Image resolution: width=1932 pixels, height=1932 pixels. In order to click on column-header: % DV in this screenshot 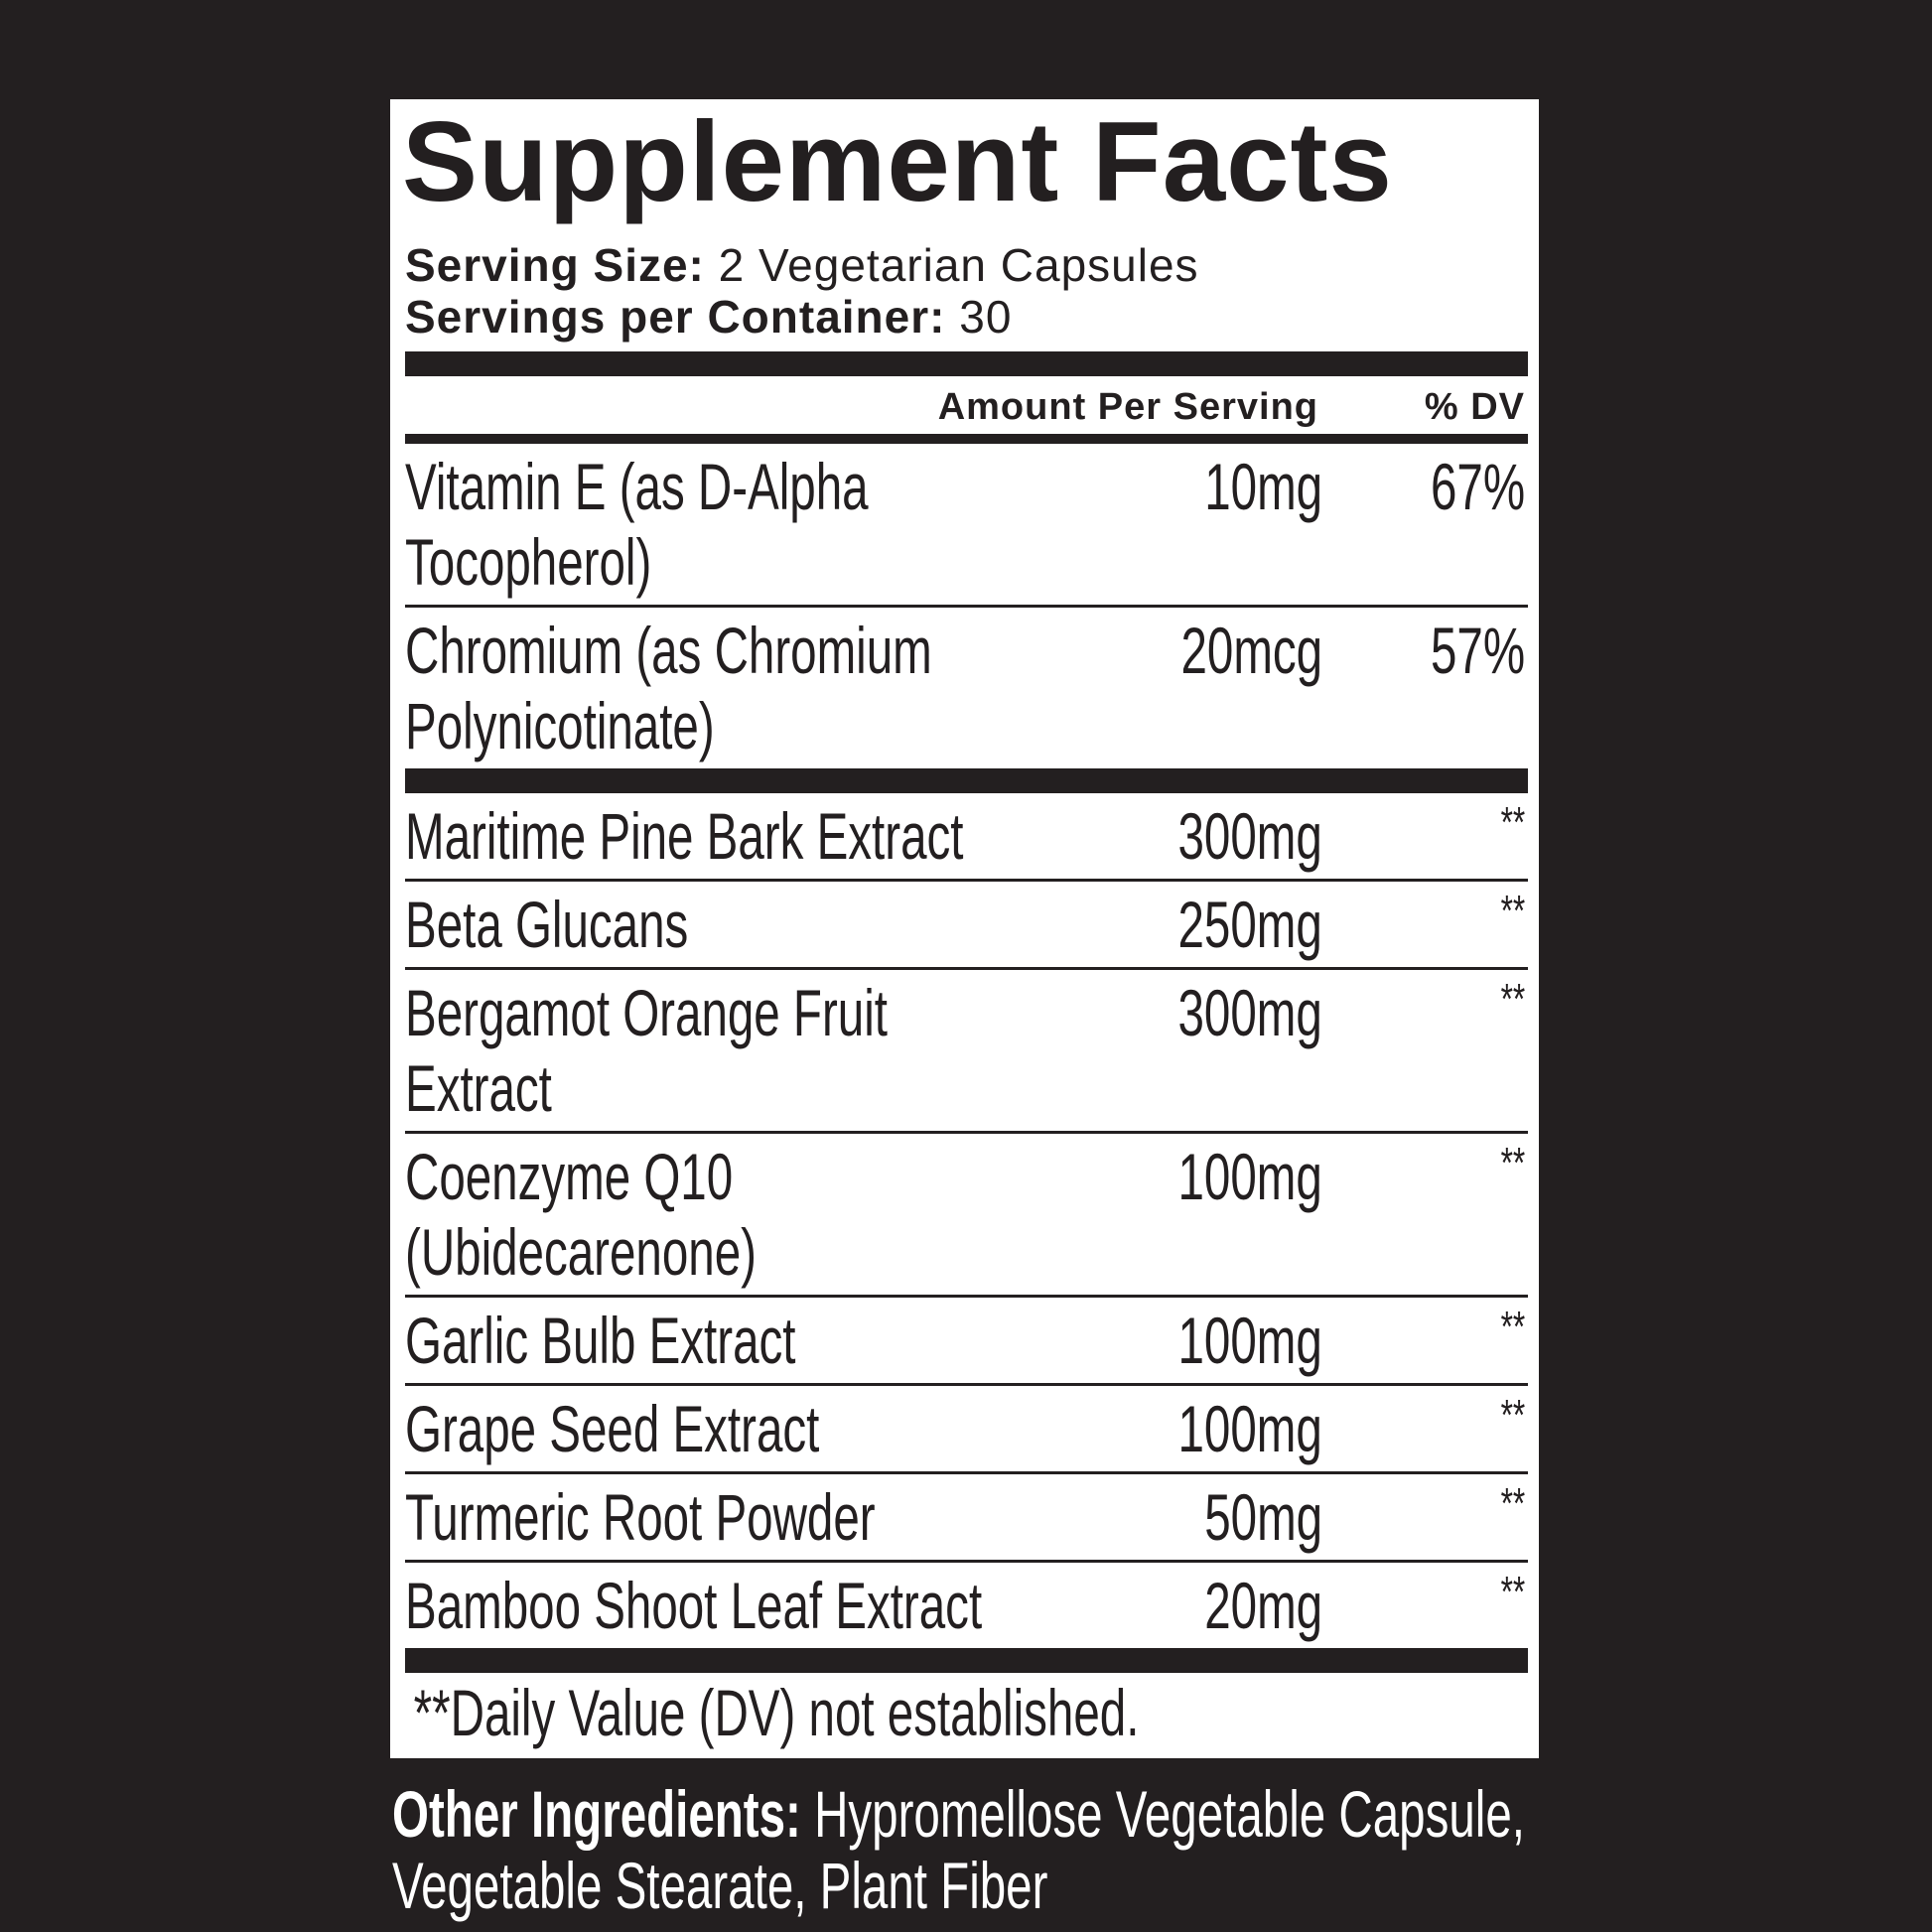, I will do `click(1475, 407)`.